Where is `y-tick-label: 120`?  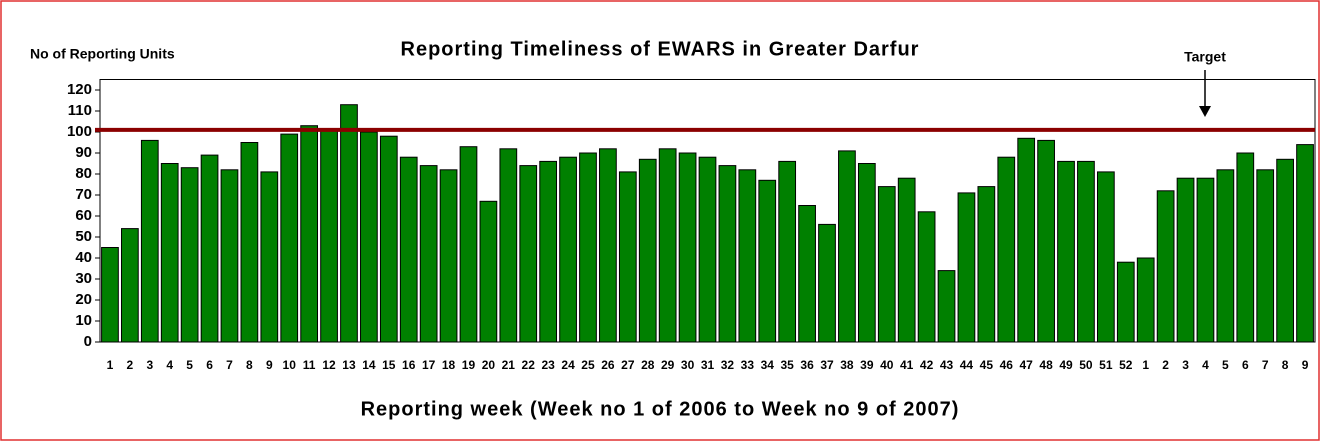
y-tick-label: 120 is located at coordinates (79, 89).